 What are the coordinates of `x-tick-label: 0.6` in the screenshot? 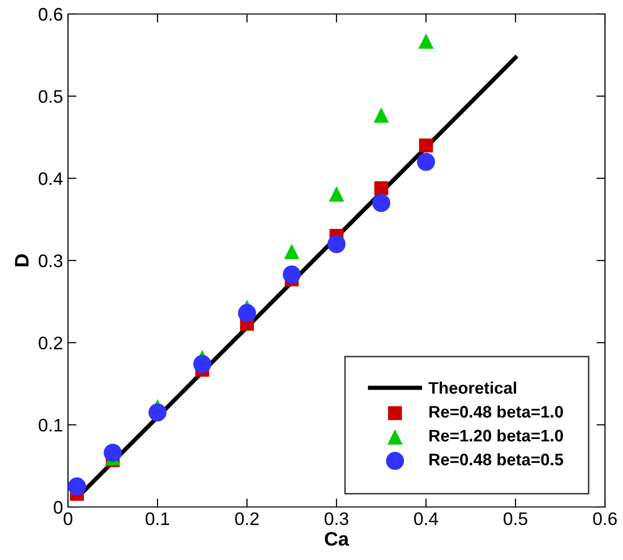 It's located at (605, 519).